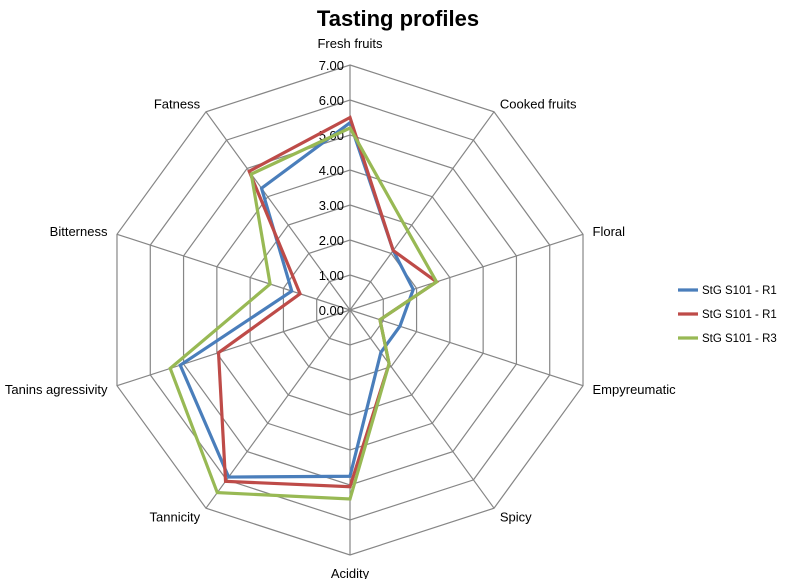 The width and height of the screenshot is (796, 579). Describe the element at coordinates (350, 572) in the screenshot. I see `axis-label: Acidity` at that location.